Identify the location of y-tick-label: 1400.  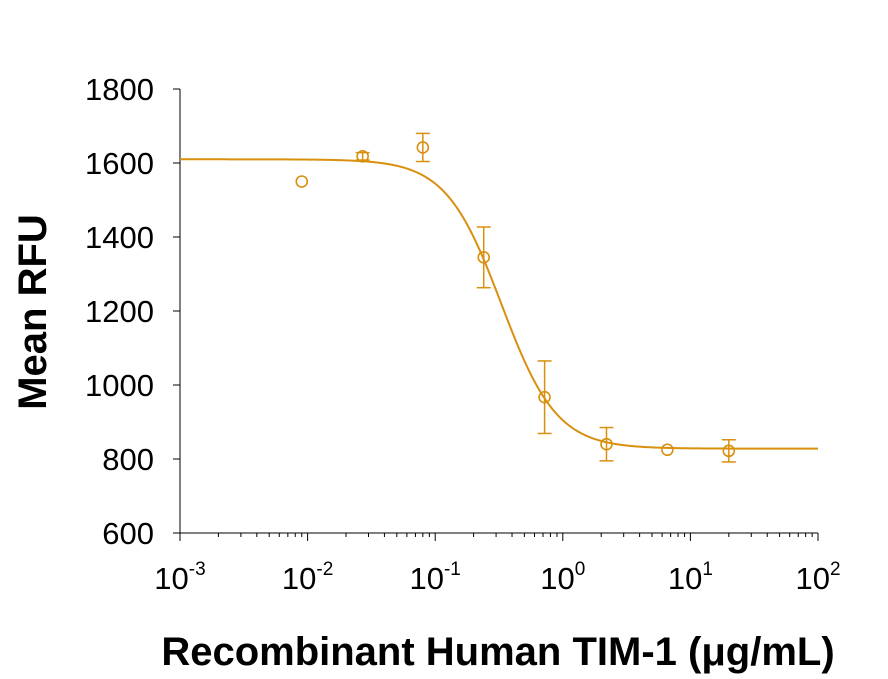
(119, 237).